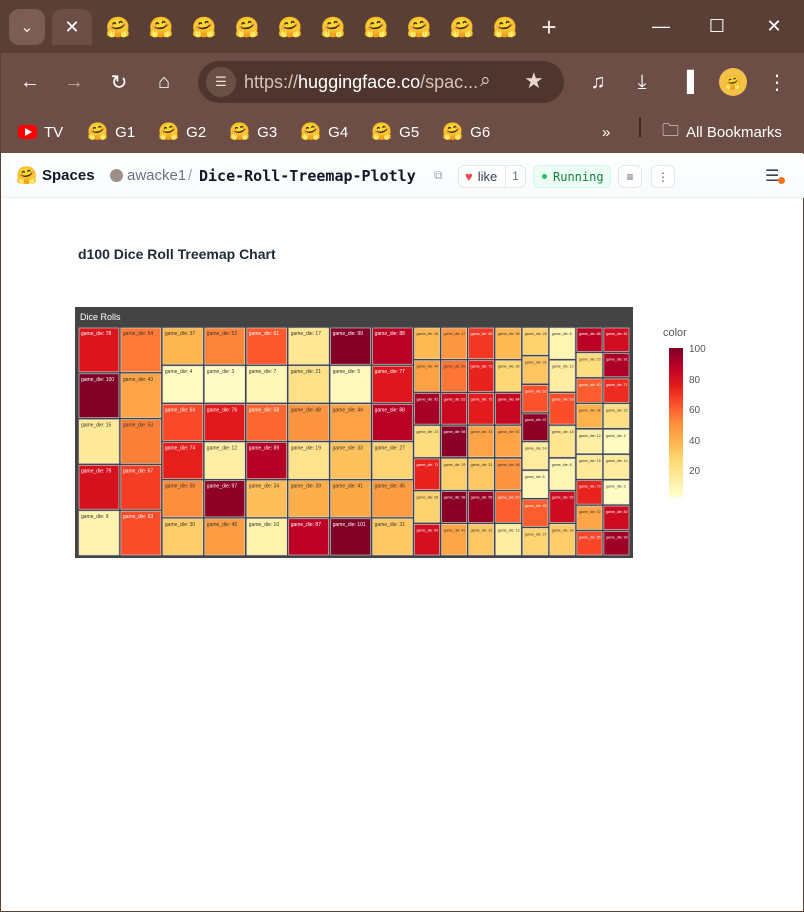  I want to click on space-menu-button: ⋮, so click(663, 176).